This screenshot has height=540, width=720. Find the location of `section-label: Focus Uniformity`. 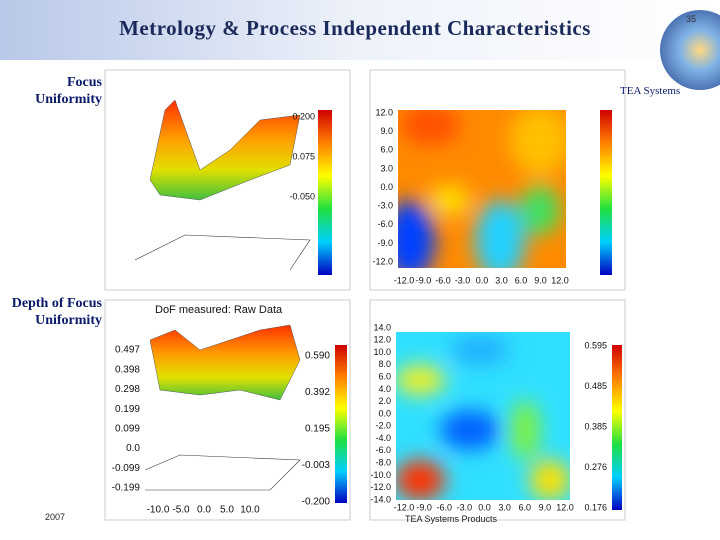

section-label: Focus Uniformity is located at coordinates (68, 91).